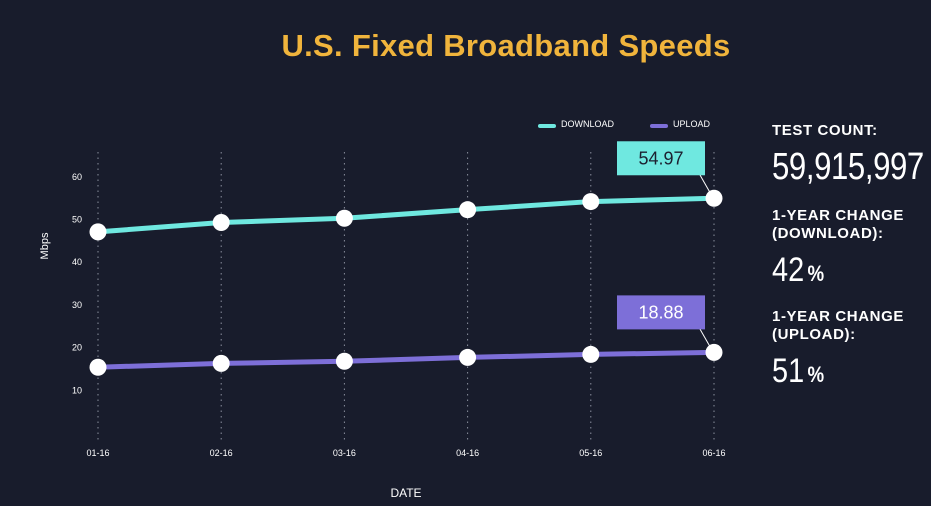 Image resolution: width=931 pixels, height=506 pixels. I want to click on y-tick-label-60: 60, so click(77, 177).